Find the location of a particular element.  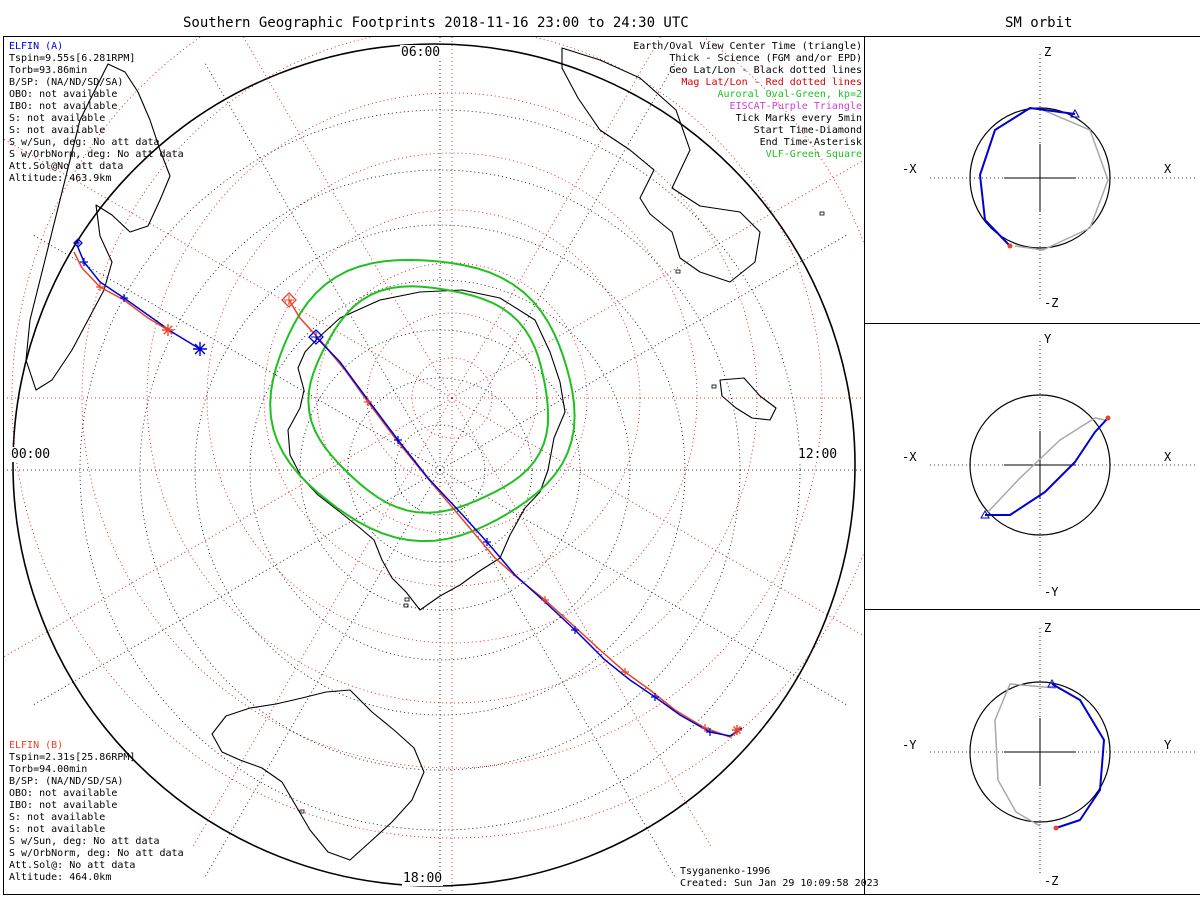

sm1-left-label: -X is located at coordinates (909, 169).